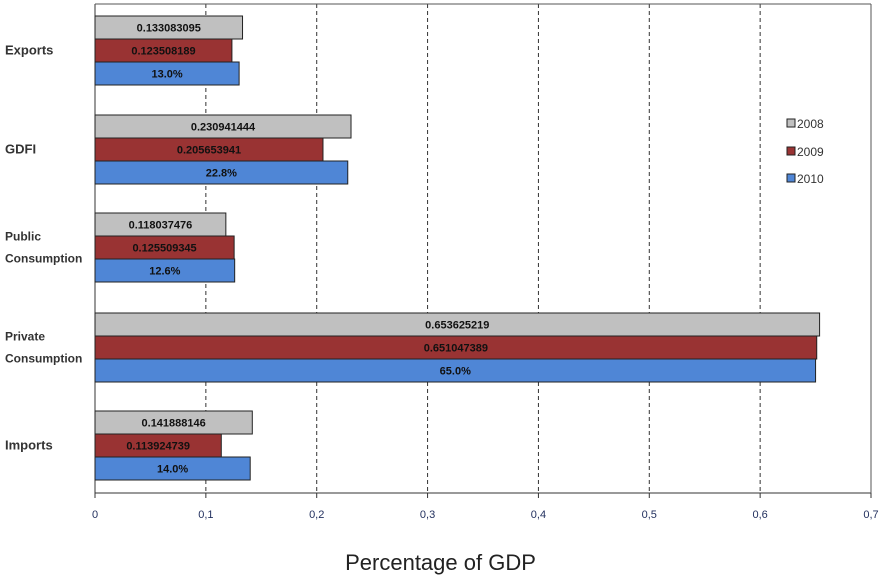 The height and width of the screenshot is (583, 881). What do you see at coordinates (810, 152) in the screenshot?
I see `legend-label-2009: 2009` at bounding box center [810, 152].